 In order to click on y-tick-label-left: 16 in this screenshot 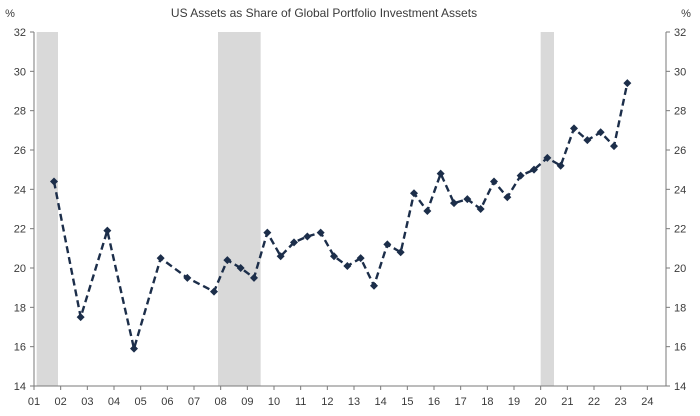, I will do `click(20, 348)`.